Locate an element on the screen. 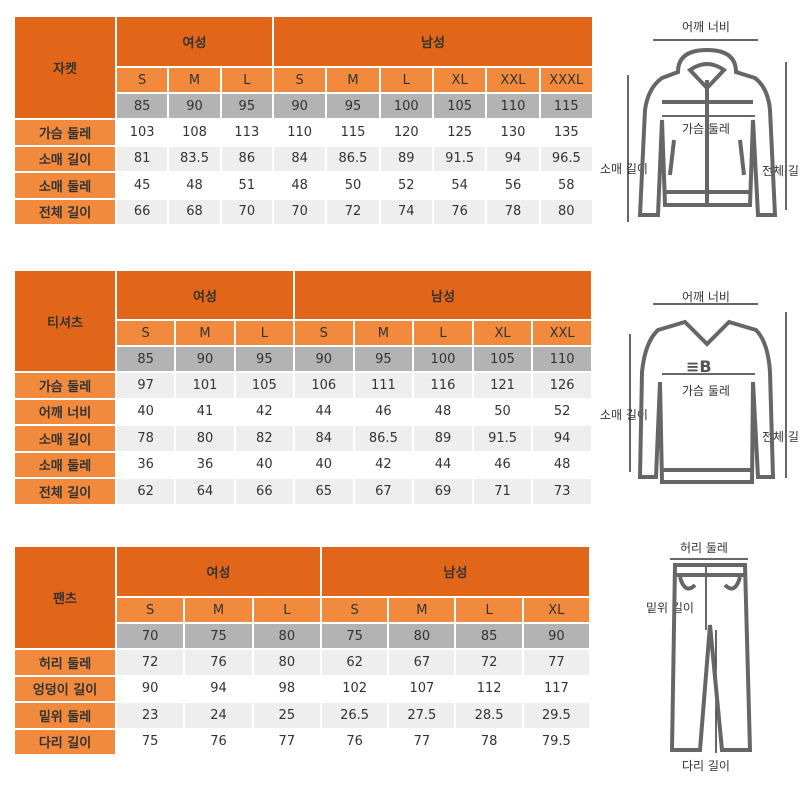 This screenshot has width=800, height=800. measurement-value: 83.5 is located at coordinates (194, 158).